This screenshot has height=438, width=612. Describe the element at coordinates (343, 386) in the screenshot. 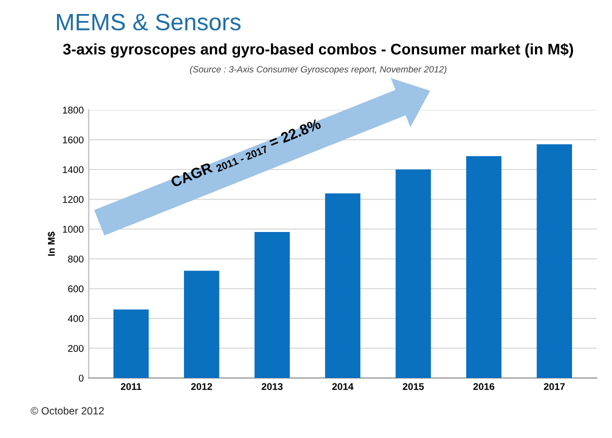

I see `x-tick-label: 2014` at that location.